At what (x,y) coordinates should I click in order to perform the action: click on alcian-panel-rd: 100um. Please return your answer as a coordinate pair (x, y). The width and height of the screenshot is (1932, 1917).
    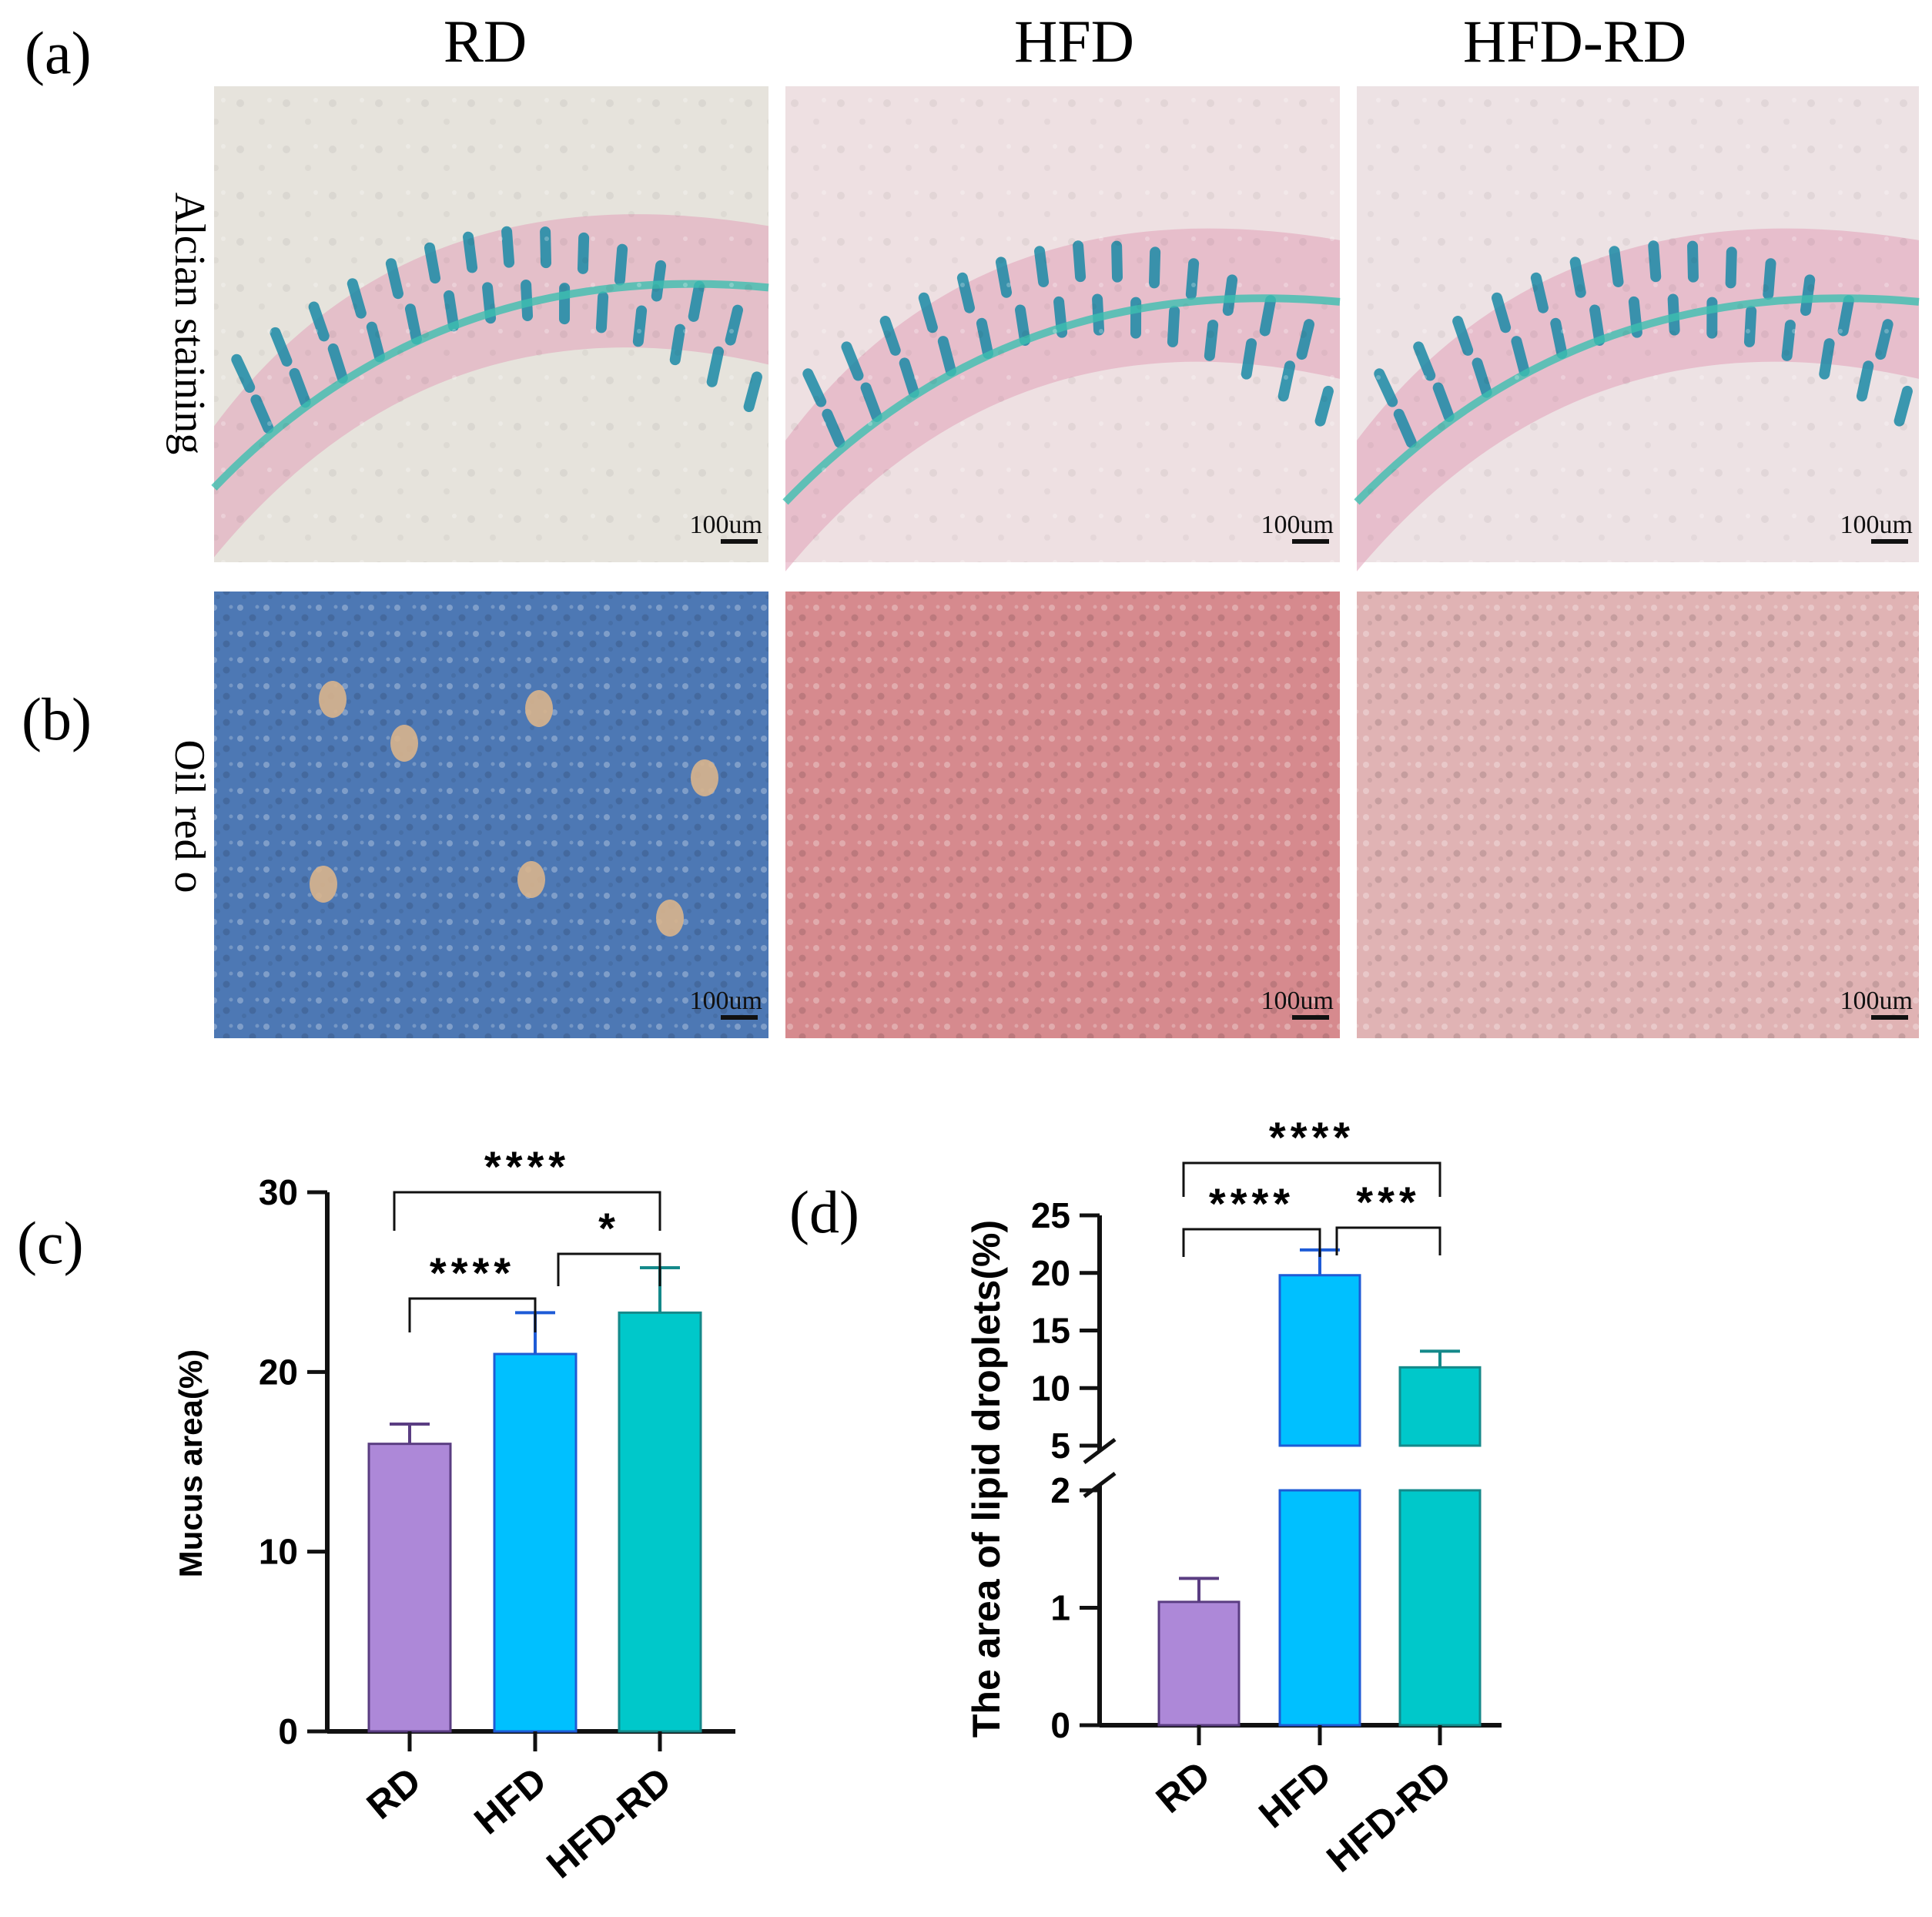
    Looking at the image, I should click on (490, 324).